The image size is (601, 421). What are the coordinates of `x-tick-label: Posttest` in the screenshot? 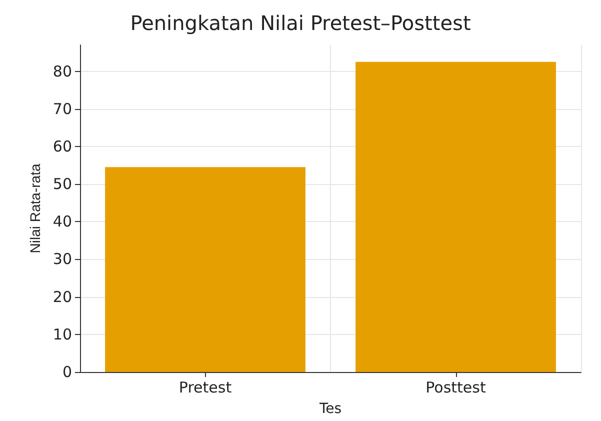 It's located at (456, 387).